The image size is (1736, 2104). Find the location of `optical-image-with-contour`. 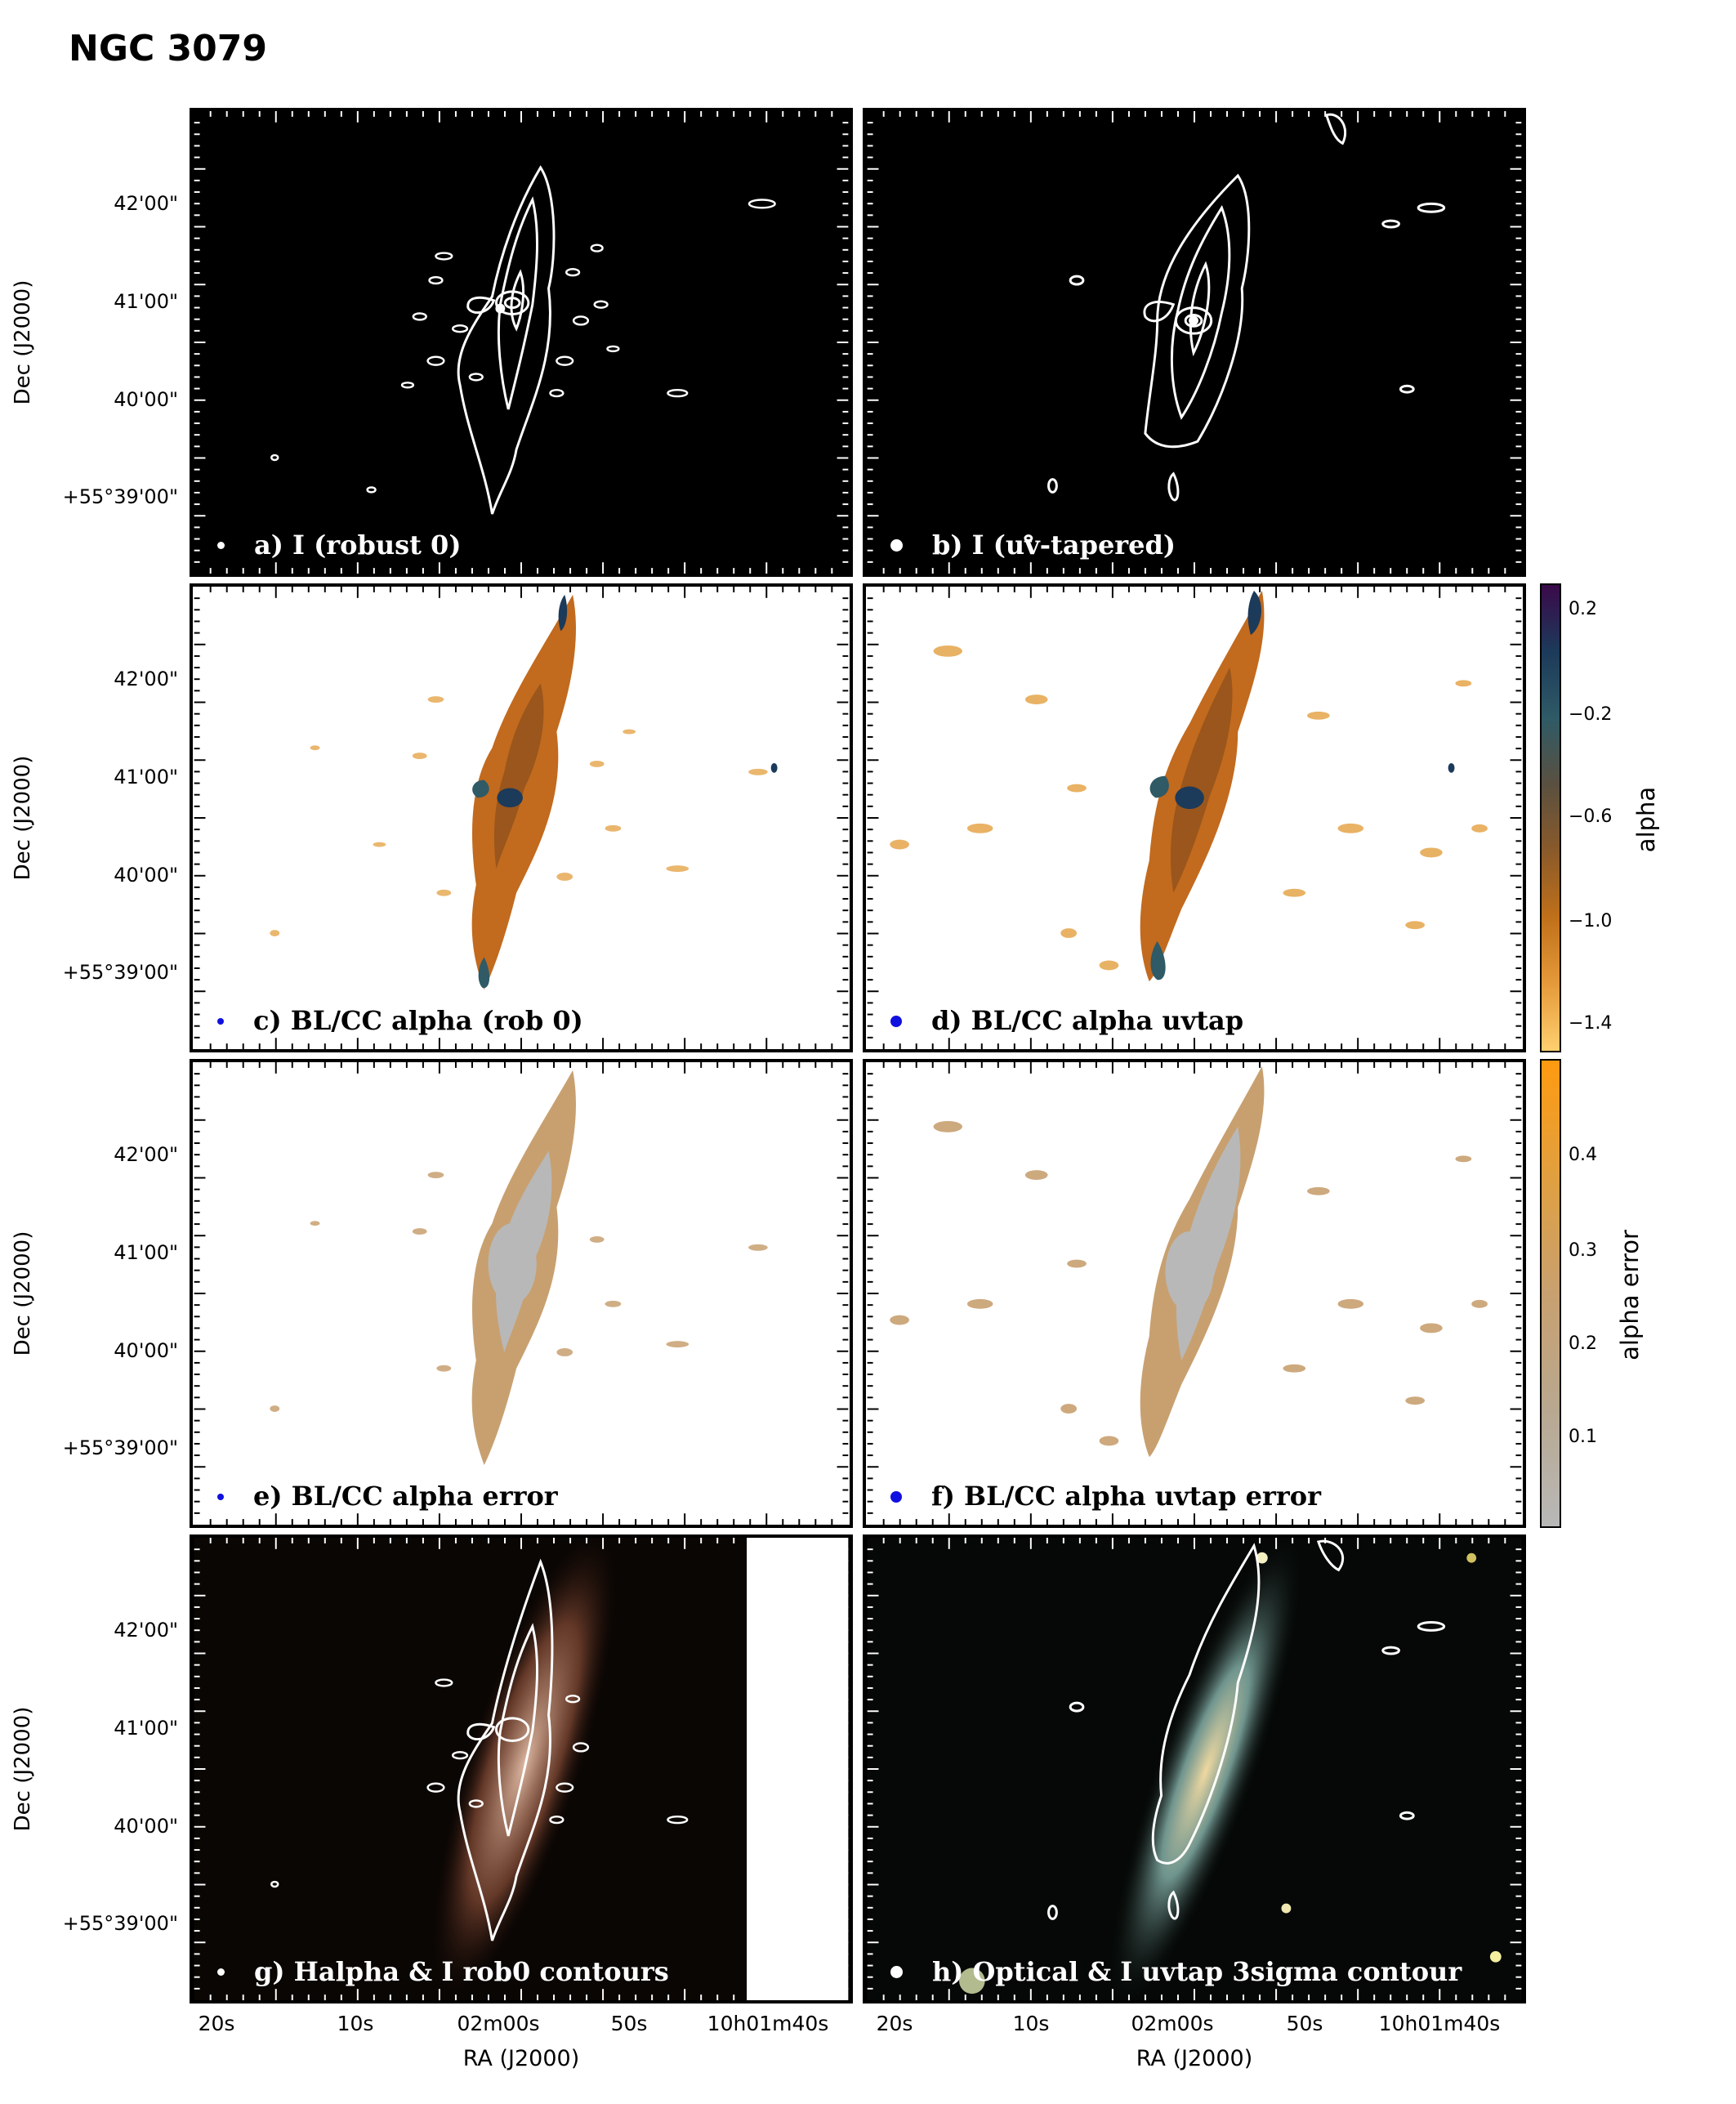

optical-image-with-contour is located at coordinates (1194, 1769).